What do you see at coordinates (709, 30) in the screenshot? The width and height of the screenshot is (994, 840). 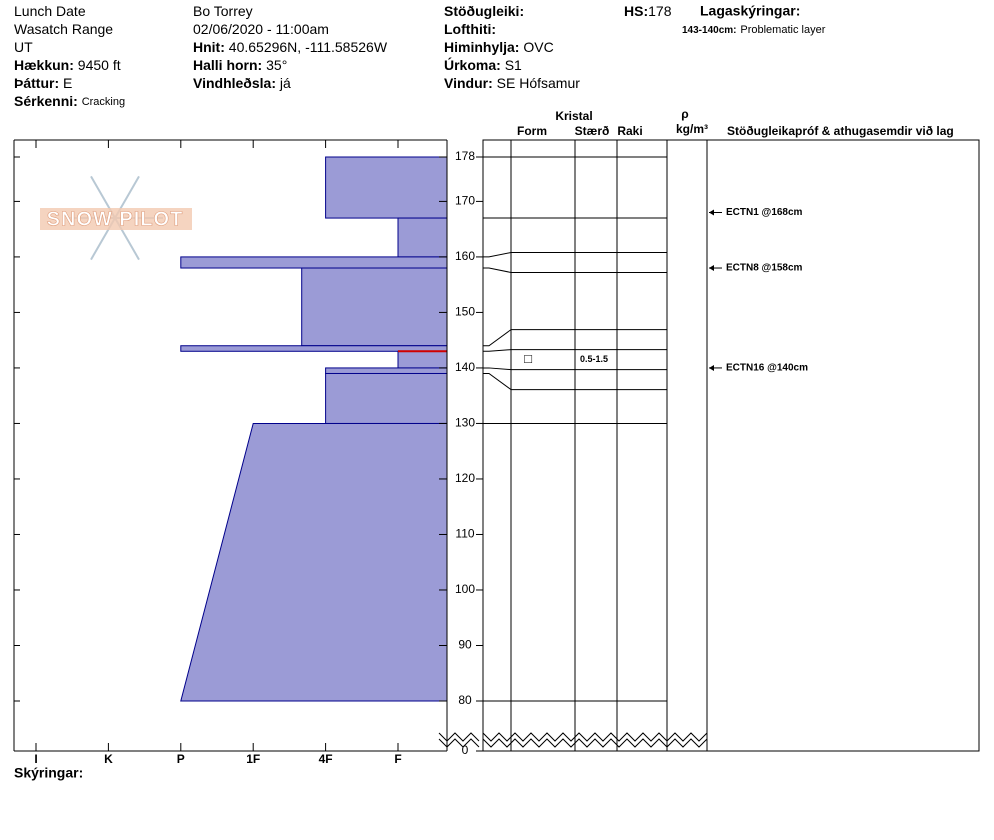 I see `legend-depth: 143-140cm:` at bounding box center [709, 30].